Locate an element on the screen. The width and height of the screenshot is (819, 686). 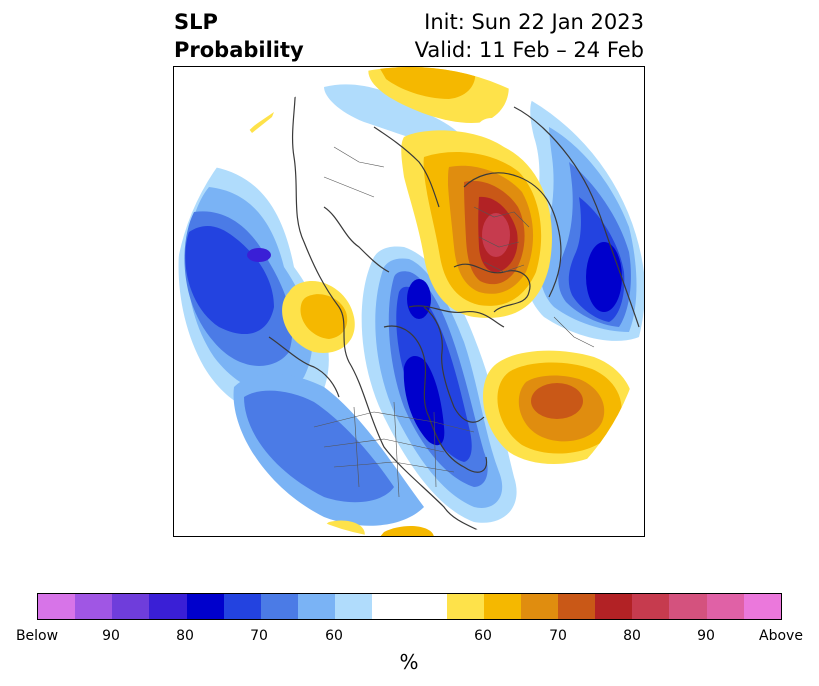
colorbar-label-above-70: 70 is located at coordinates (558, 636).